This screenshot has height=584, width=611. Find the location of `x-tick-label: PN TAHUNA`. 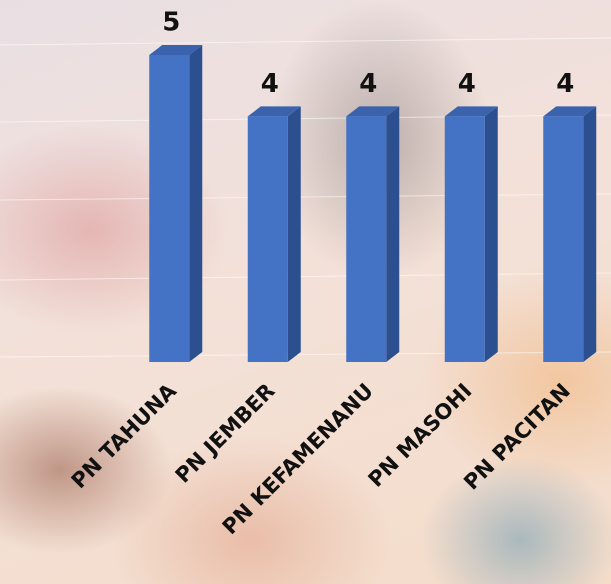

x-tick-label: PN TAHUNA is located at coordinates (124, 435).